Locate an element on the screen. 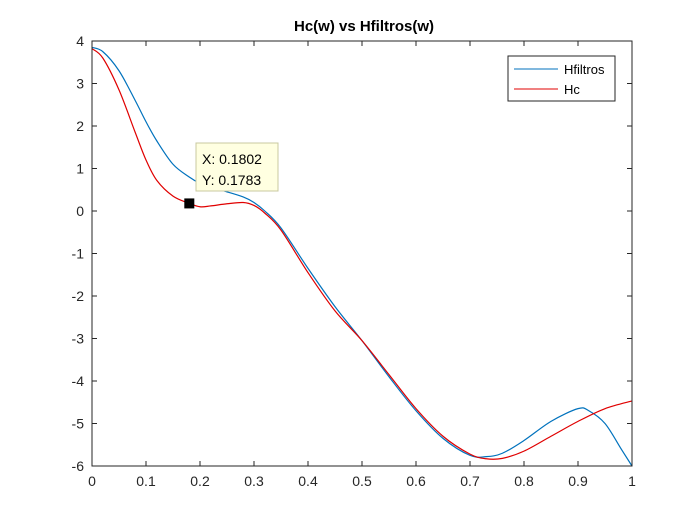  data-tip-y-label: Y: 0.1783 is located at coordinates (231, 180).